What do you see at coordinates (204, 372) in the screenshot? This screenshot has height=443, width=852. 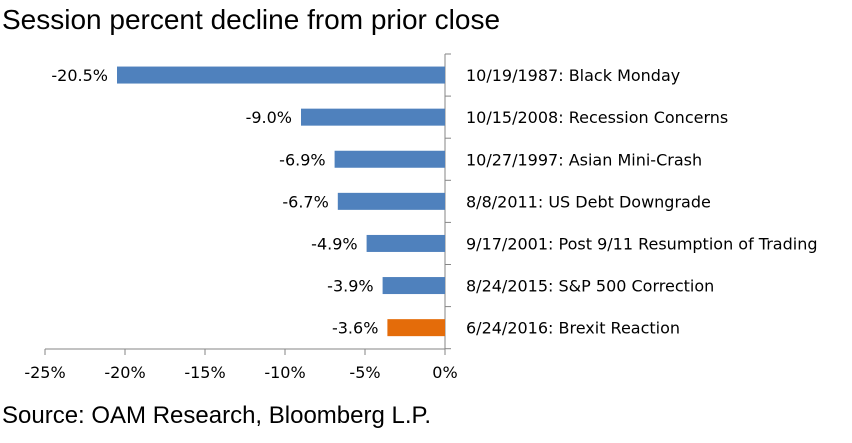 I see `x-tick-label: -15%` at bounding box center [204, 372].